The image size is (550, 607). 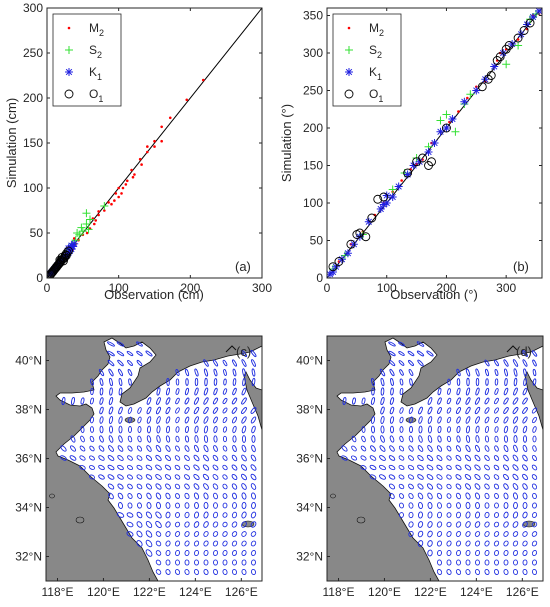 What do you see at coordinates (231, 349) in the screenshot?
I see `panel-c-coast-detail` at bounding box center [231, 349].